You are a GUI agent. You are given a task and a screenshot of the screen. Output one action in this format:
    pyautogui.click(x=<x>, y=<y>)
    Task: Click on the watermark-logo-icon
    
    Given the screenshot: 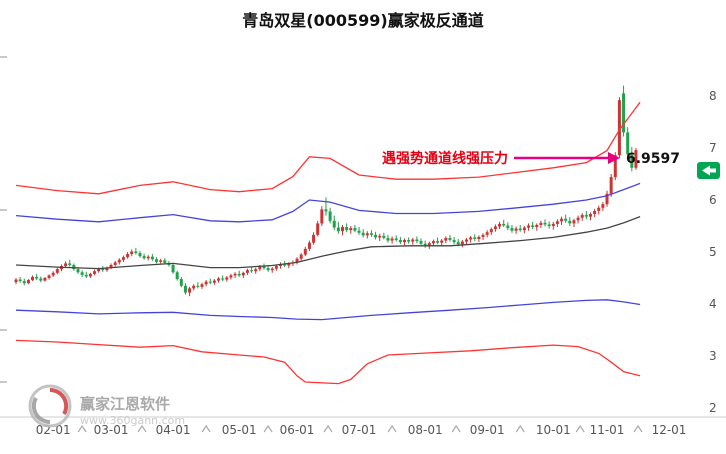 What is the action you would take?
    pyautogui.click(x=50, y=406)
    